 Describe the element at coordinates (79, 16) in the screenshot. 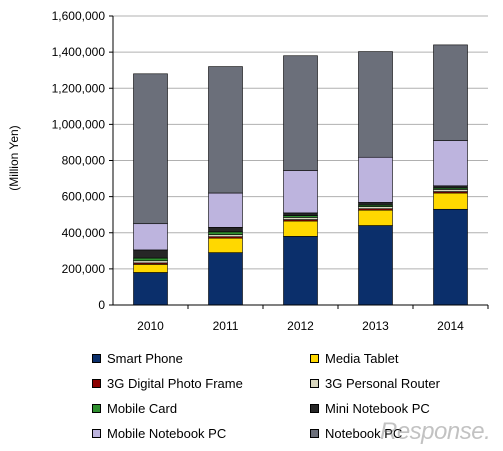

I see `y-tick-label: 1,600,000` at that location.